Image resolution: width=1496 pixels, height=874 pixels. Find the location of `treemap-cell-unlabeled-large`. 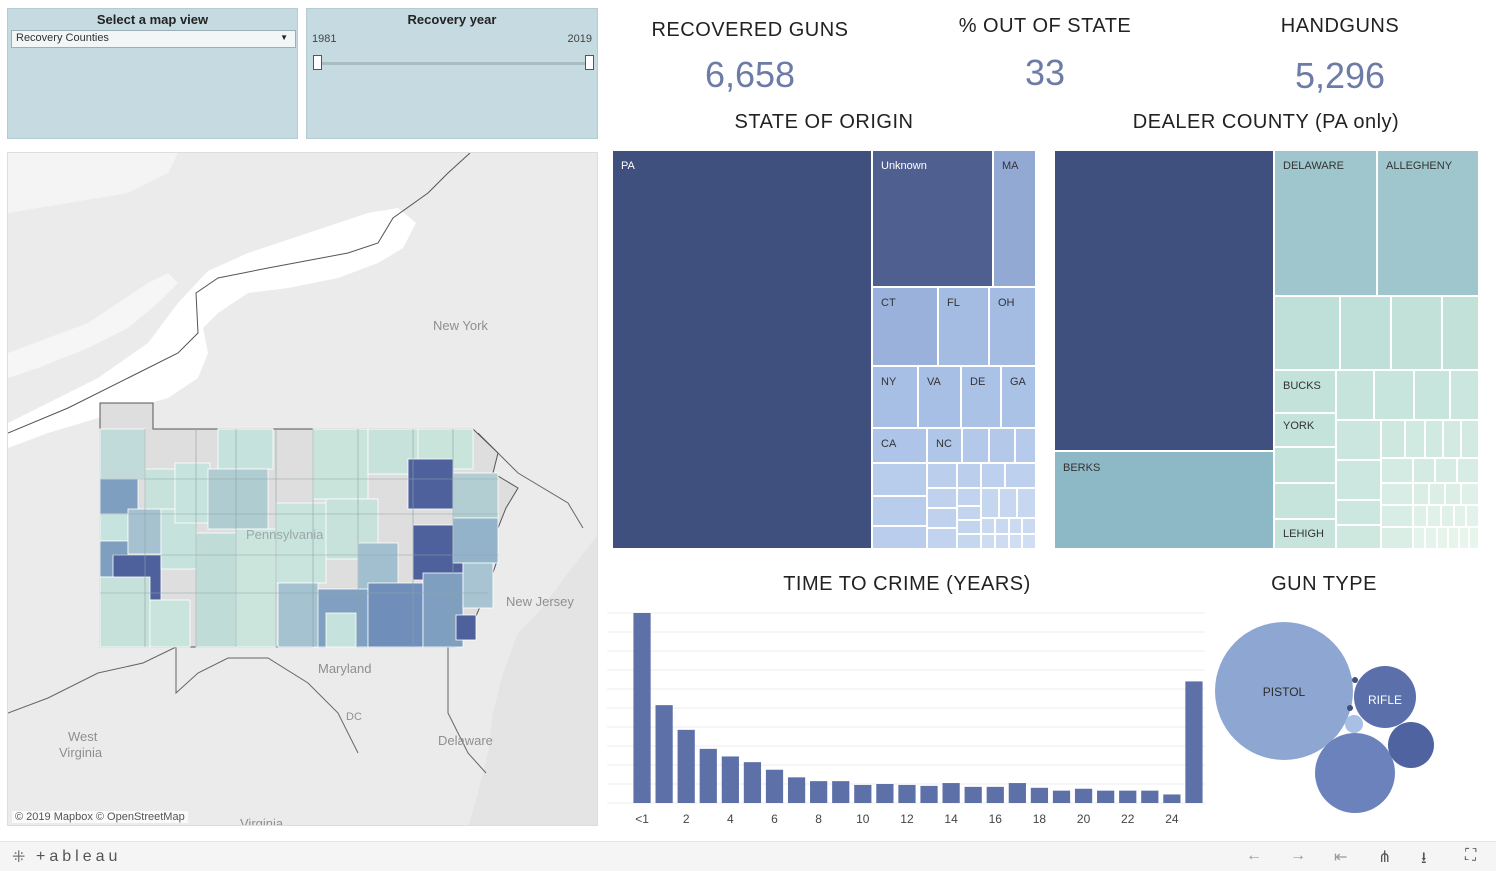

treemap-cell-unlabeled-large is located at coordinates (1164, 300).